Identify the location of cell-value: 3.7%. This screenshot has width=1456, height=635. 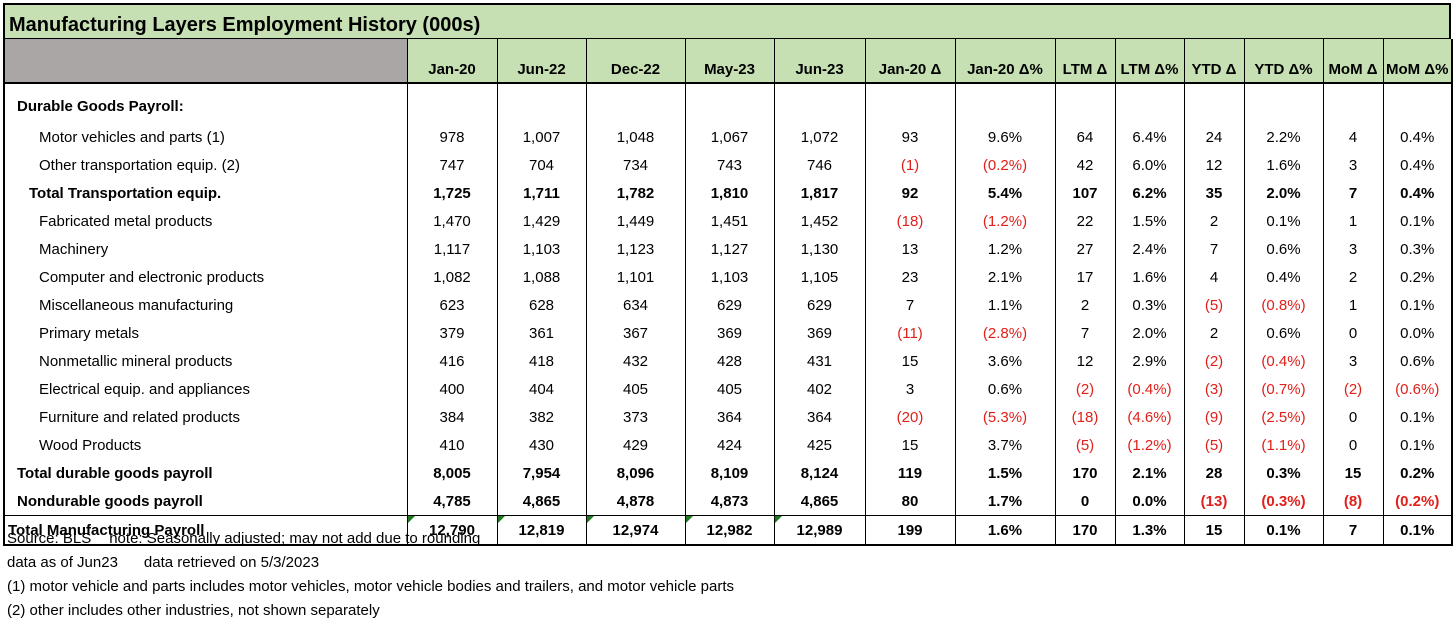
(1005, 445).